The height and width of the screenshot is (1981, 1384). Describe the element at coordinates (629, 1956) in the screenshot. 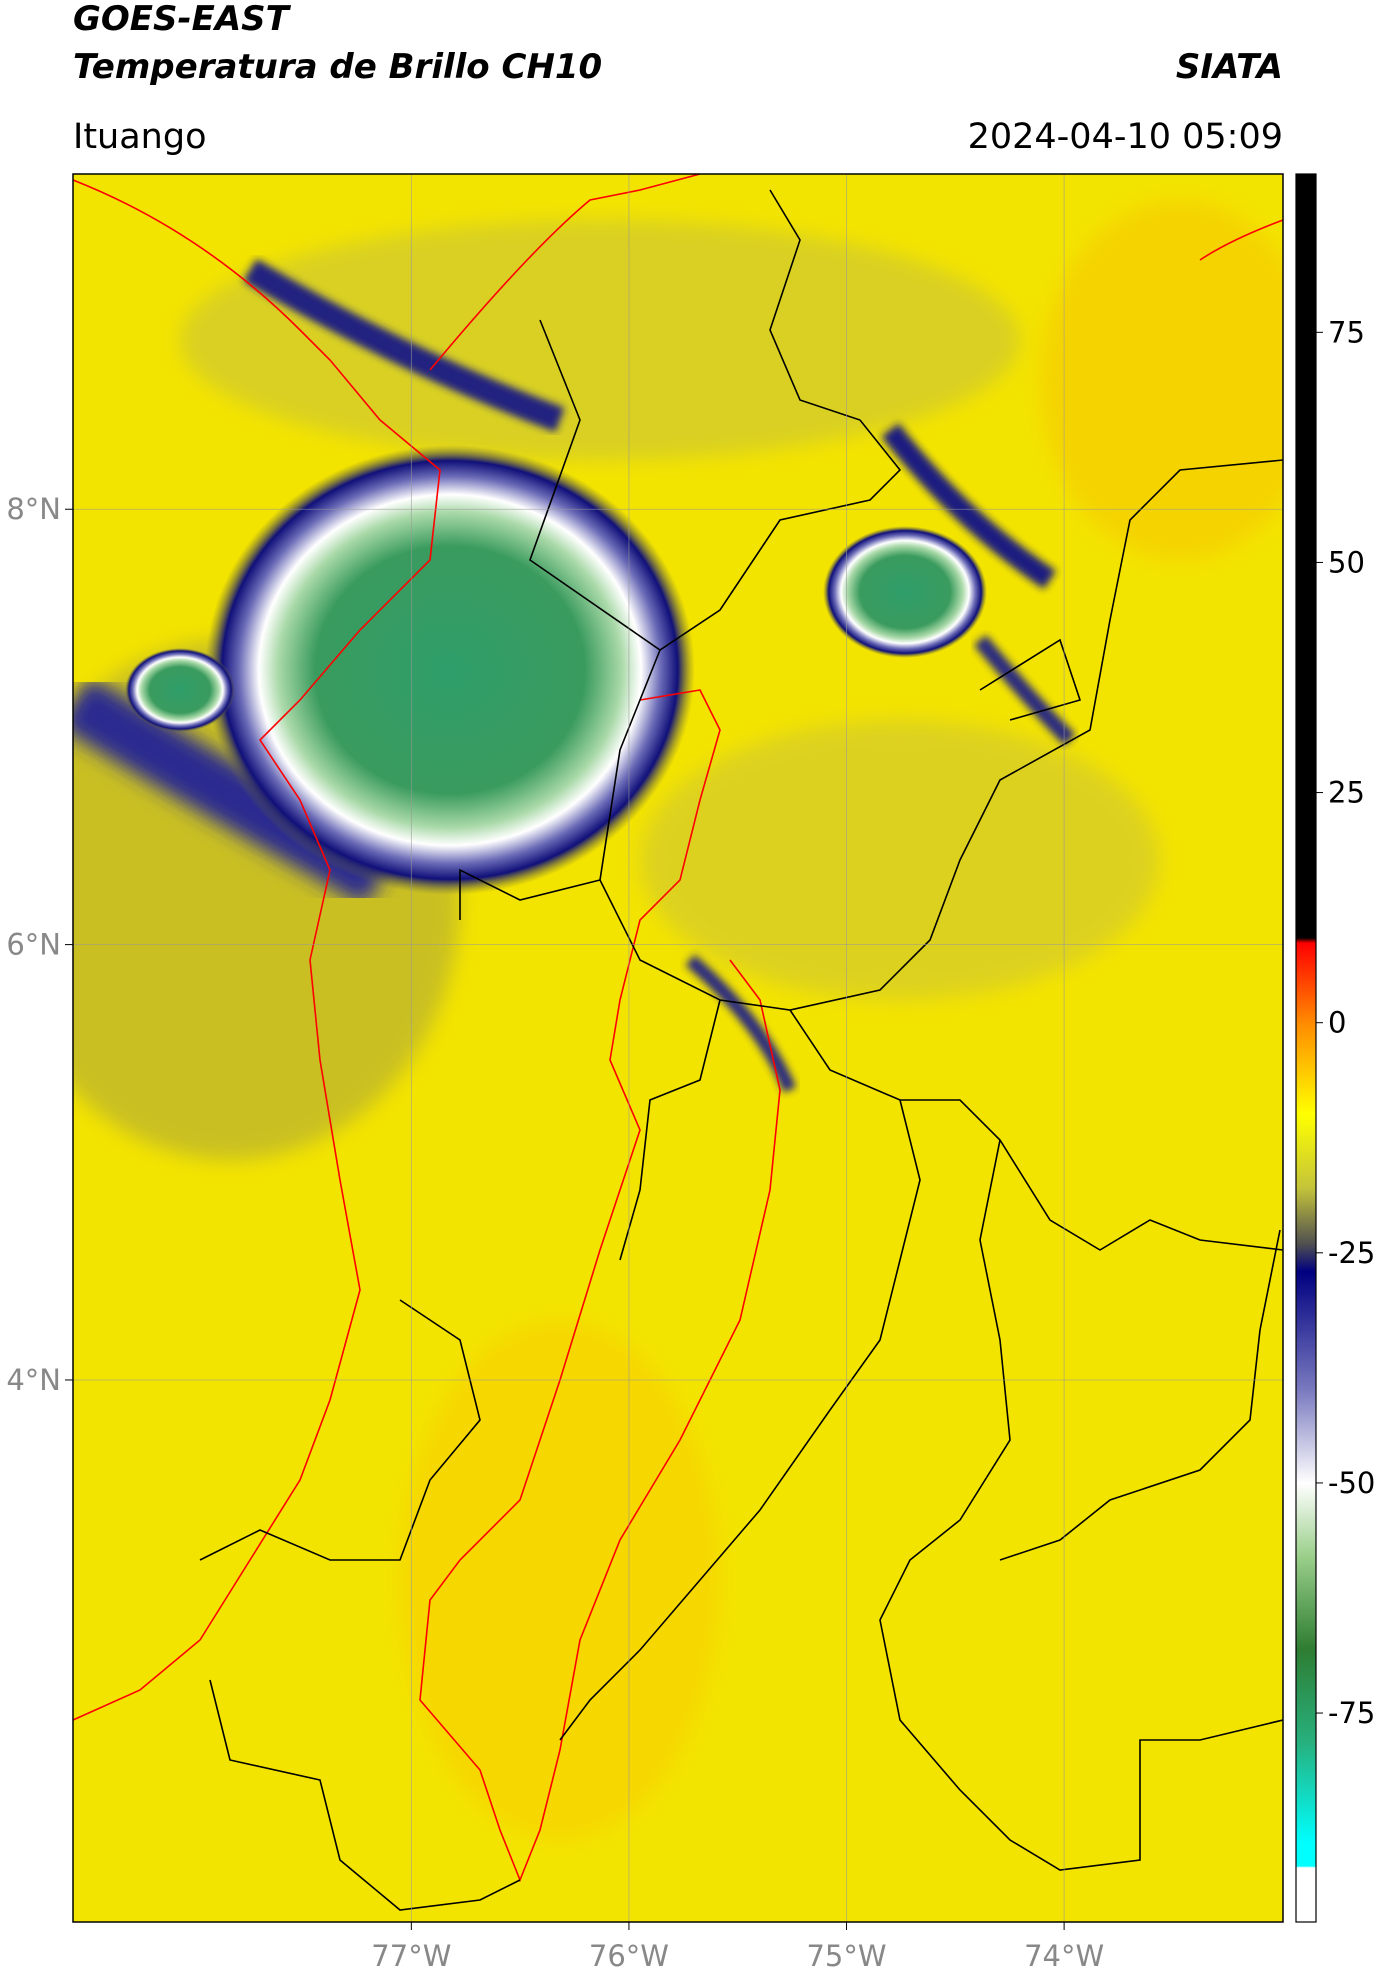

I see `x-tick-label: 76°W` at that location.